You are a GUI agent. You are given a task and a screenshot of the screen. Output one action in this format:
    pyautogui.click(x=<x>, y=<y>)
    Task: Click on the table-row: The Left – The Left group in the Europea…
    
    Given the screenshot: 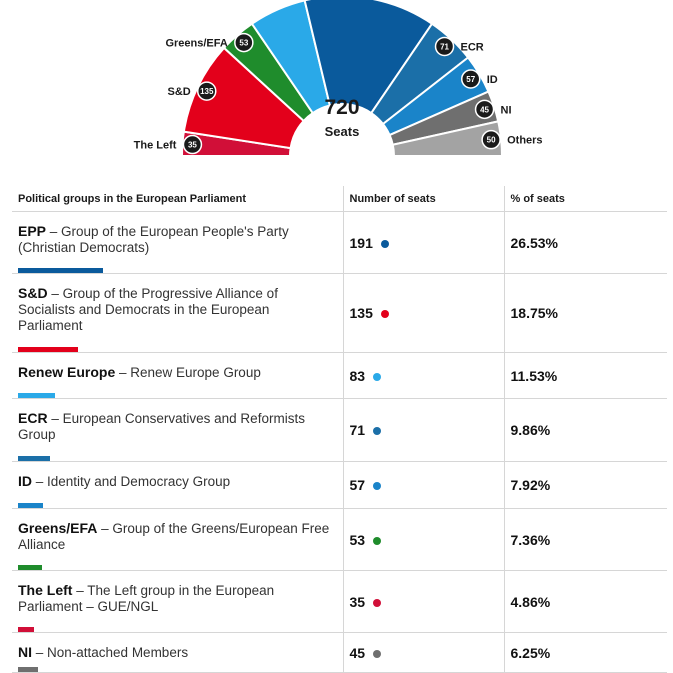 What is the action you would take?
    pyautogui.click(x=339, y=601)
    